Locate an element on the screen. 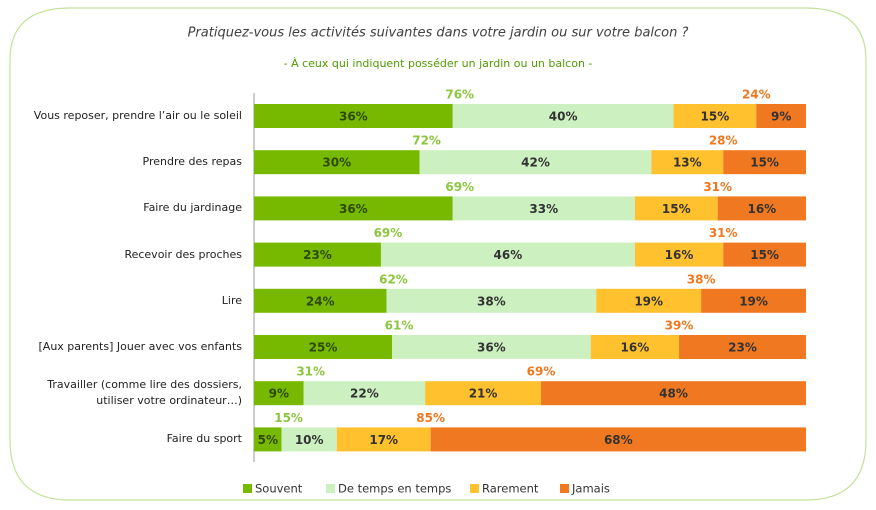  value-label: 68% is located at coordinates (618, 440).